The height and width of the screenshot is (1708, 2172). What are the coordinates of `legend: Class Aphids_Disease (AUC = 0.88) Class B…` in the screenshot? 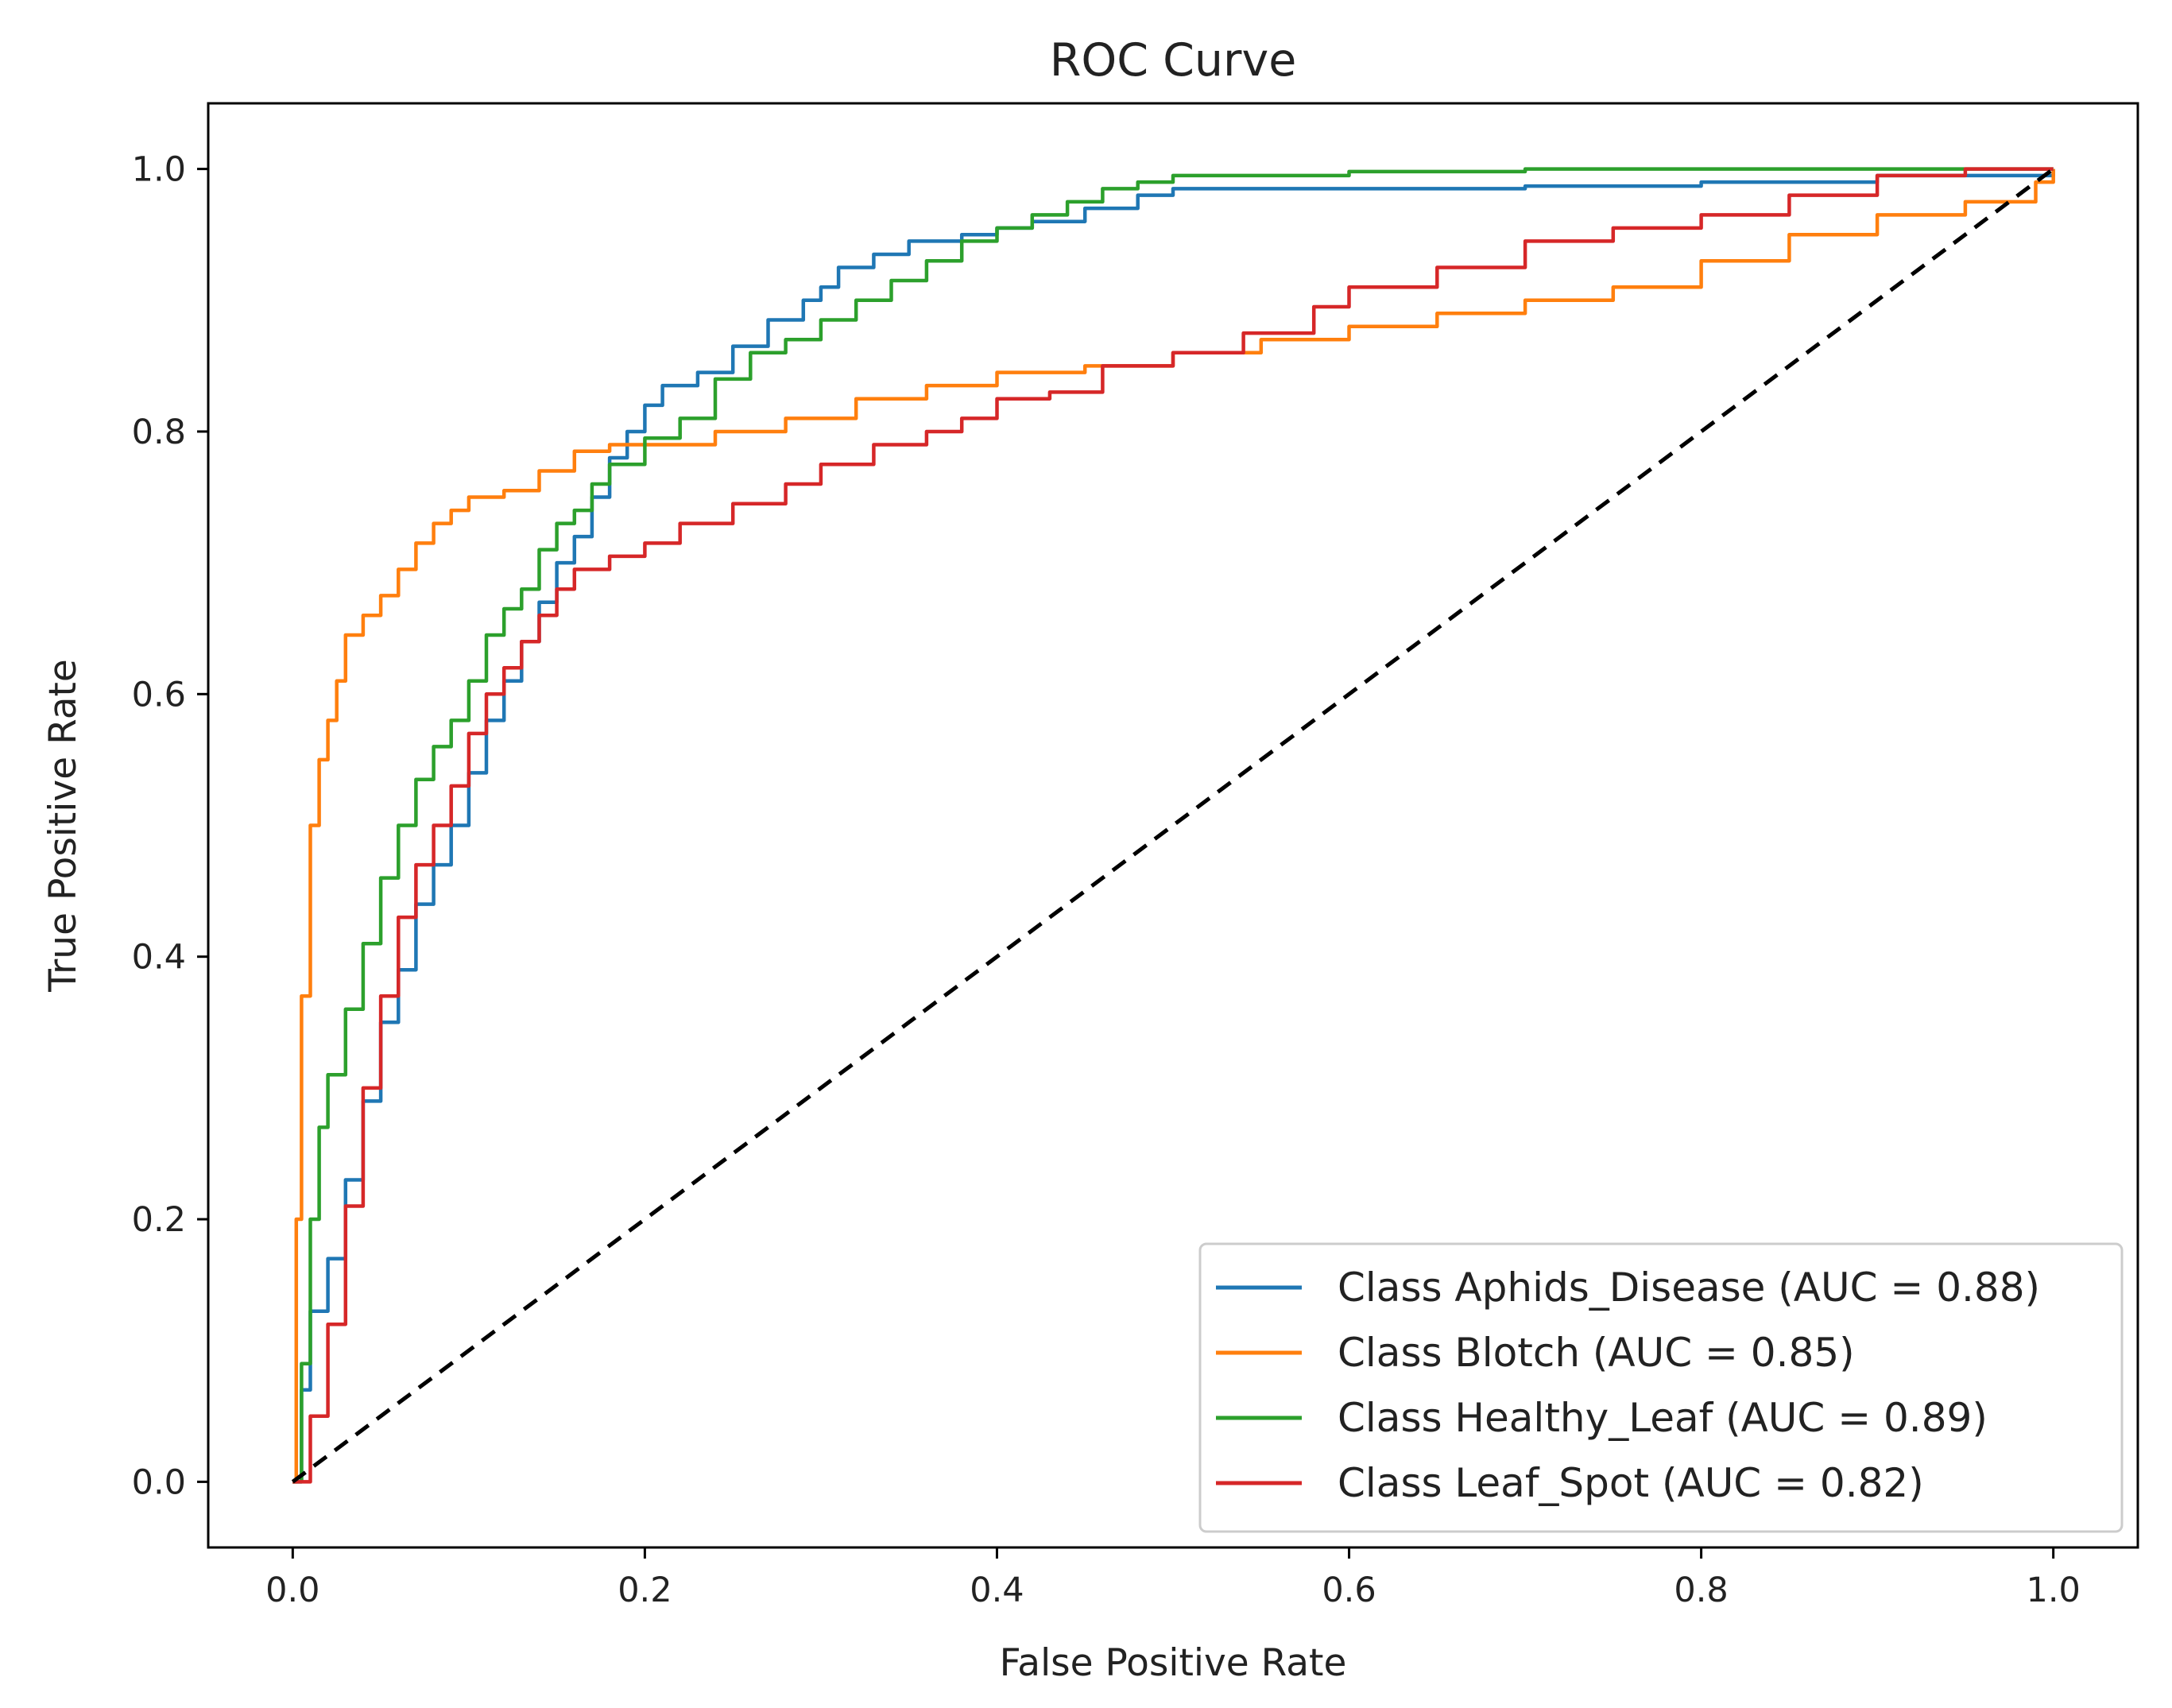 It's located at (1661, 1387).